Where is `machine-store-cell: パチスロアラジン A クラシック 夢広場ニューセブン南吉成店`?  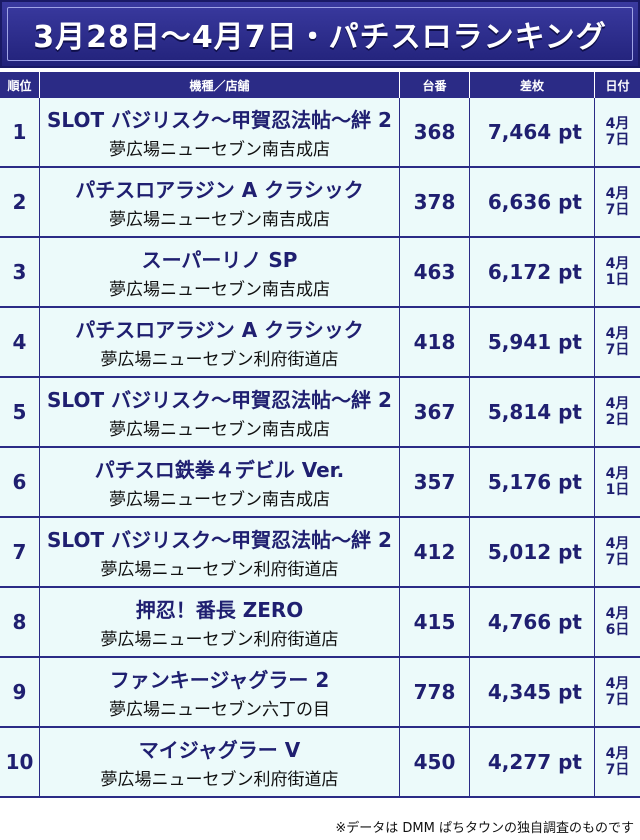 machine-store-cell: パチスロアラジン A クラシック 夢広場ニューセブン南吉成店 is located at coordinates (220, 202).